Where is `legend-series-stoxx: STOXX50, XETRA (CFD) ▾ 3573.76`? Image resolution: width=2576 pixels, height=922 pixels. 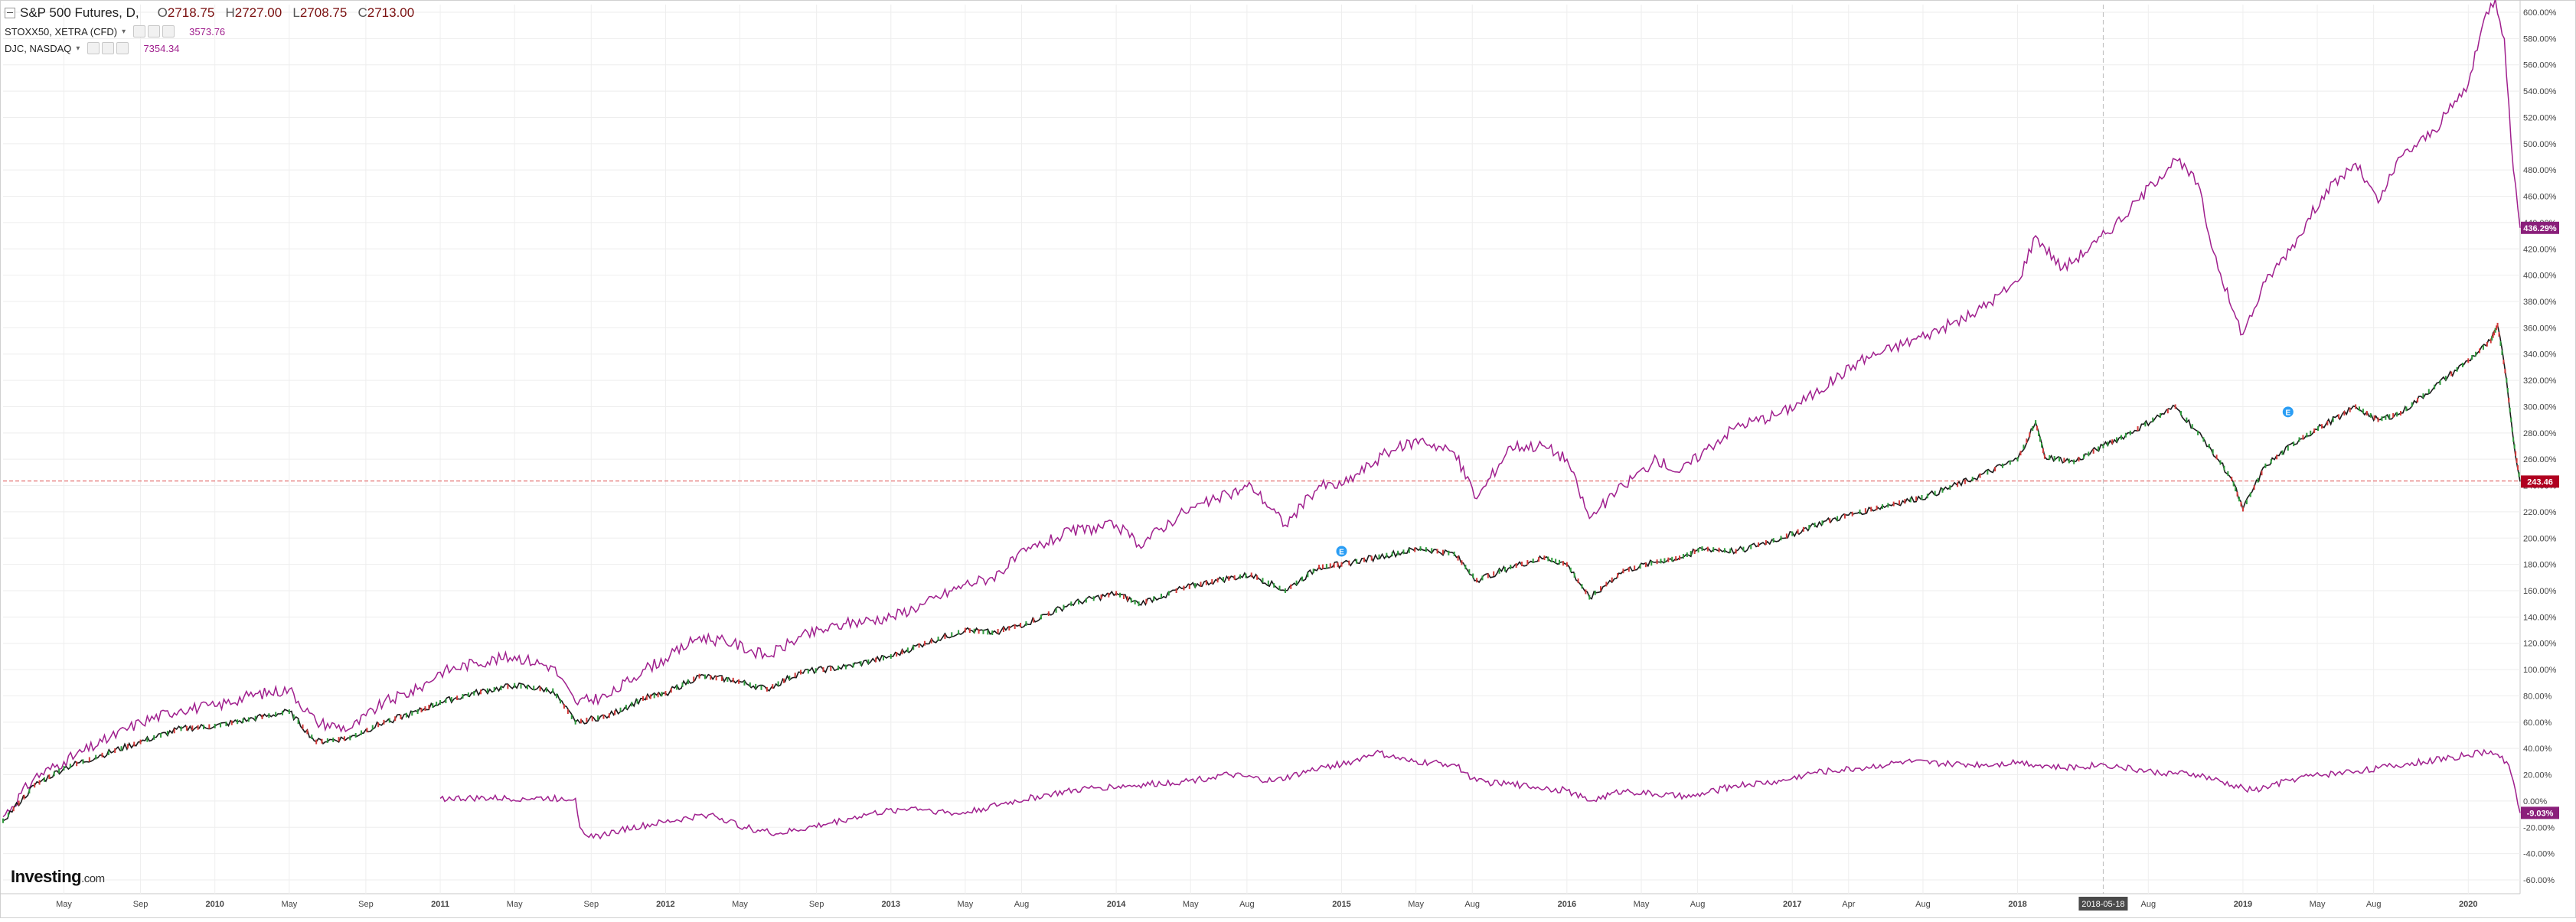
legend-series-stoxx: STOXX50, XETRA (CFD) ▾ 3573.76 is located at coordinates (209, 31).